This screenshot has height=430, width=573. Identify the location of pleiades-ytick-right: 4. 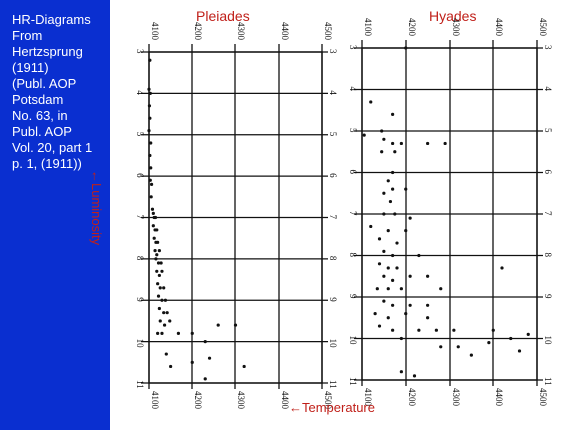
(333, 92).